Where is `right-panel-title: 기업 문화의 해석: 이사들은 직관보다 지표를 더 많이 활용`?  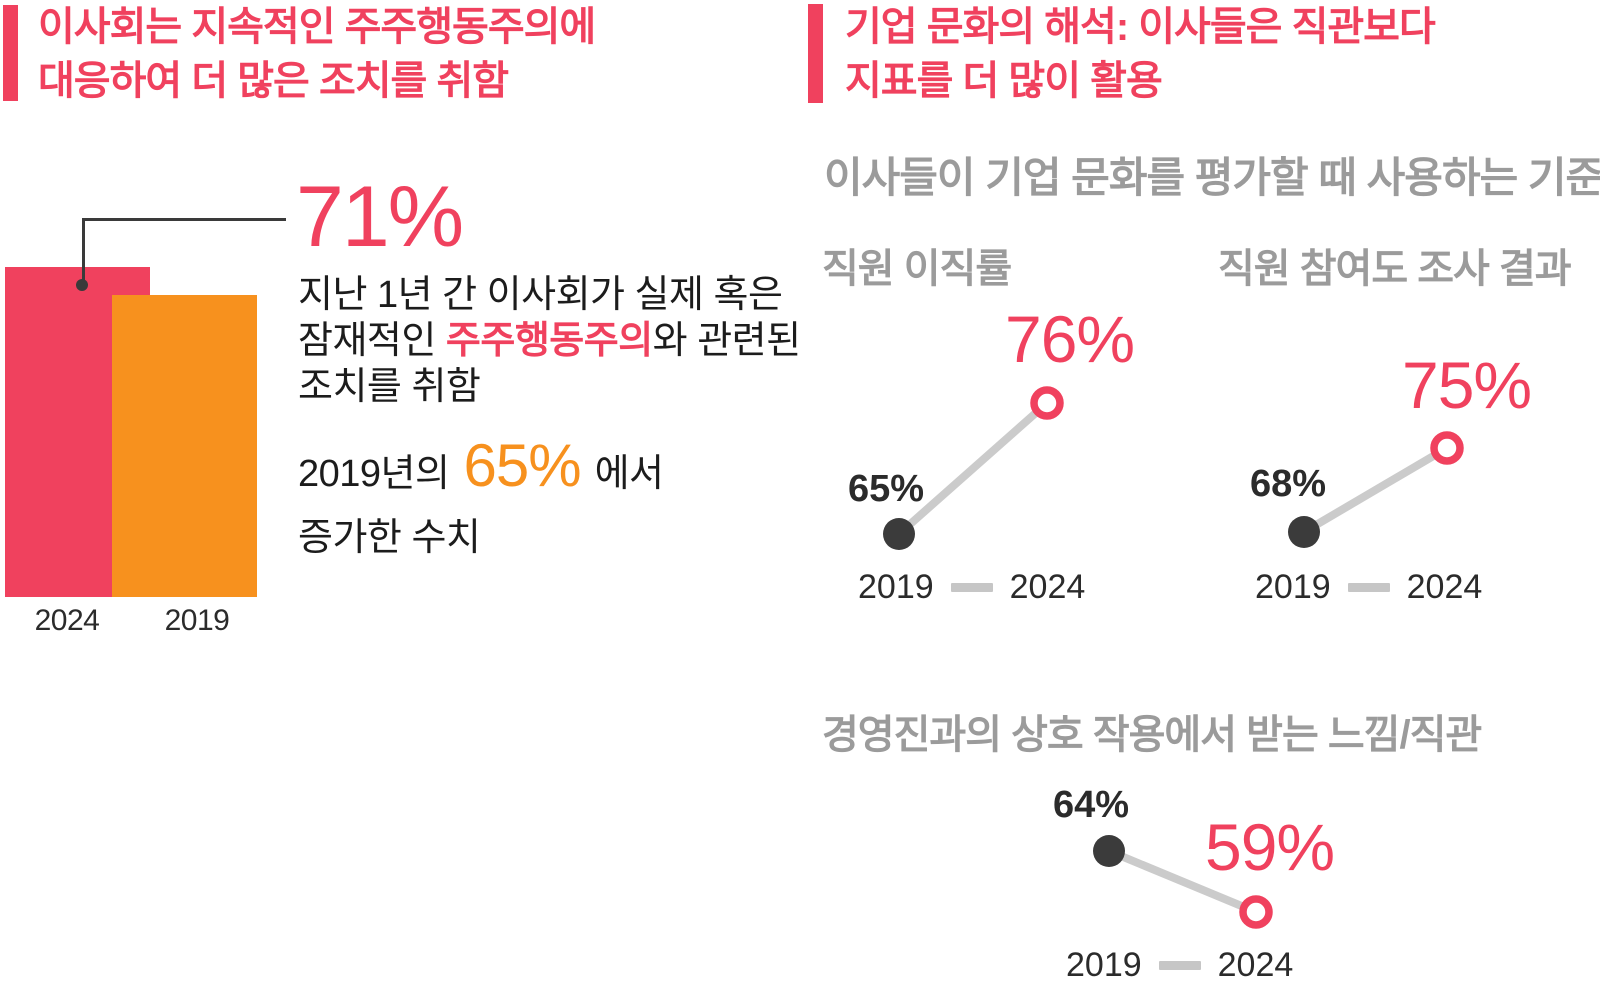
right-panel-title: 기업 문화의 해석: 이사들은 직관보다 지표를 더 많이 활용 is located at coordinates (1140, 54).